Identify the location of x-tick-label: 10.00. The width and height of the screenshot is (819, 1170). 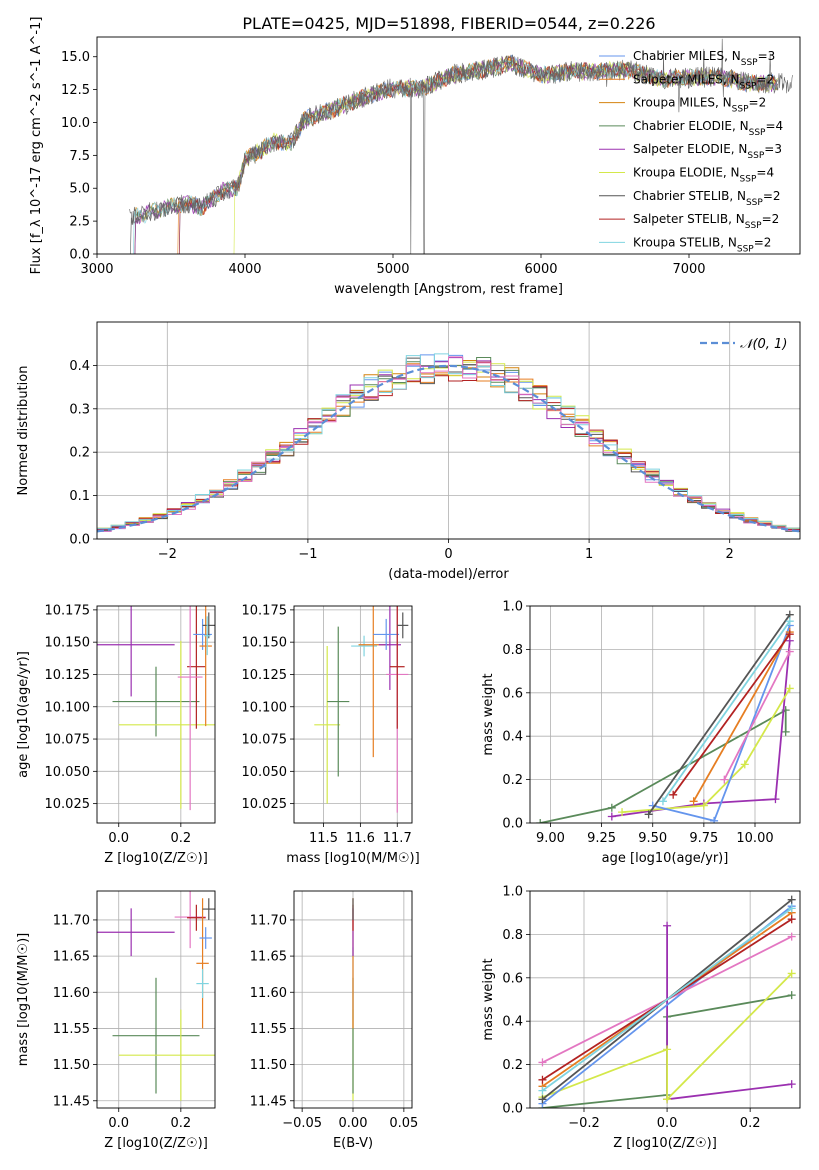
(754, 838).